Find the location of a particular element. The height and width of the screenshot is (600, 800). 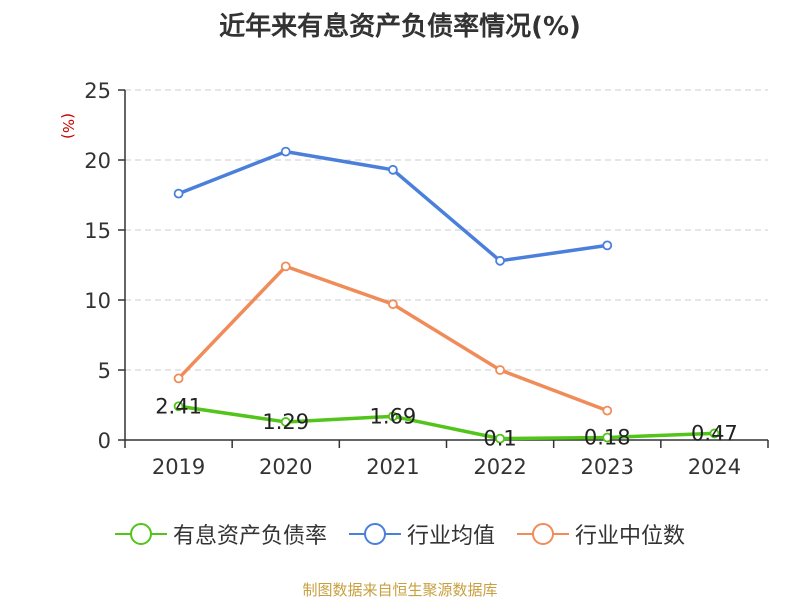

legend-item: 行业均值 is located at coordinates (421, 534).